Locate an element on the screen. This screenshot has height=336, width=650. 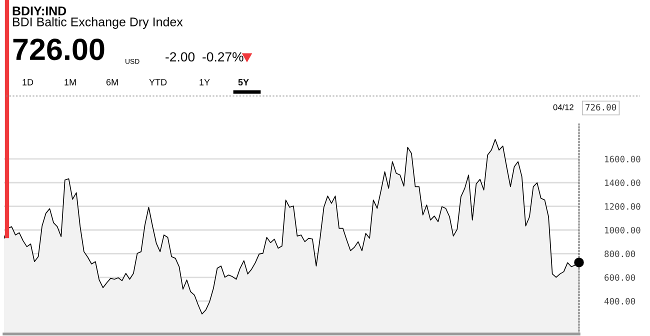
y-tick-label: 600.00 is located at coordinates (620, 277).